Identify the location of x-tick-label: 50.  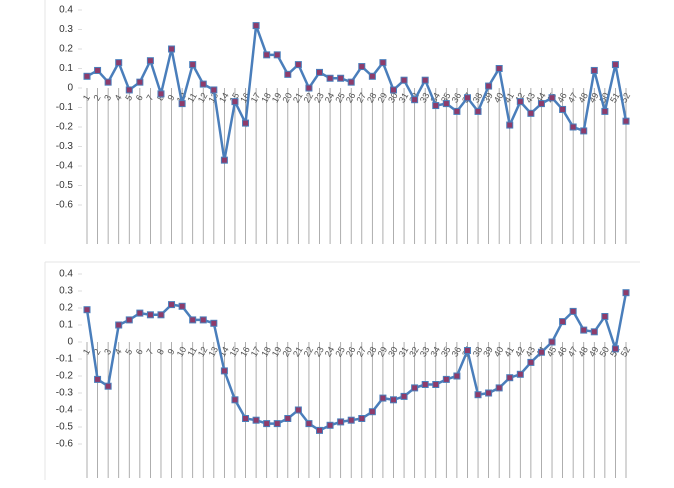
(604, 352).